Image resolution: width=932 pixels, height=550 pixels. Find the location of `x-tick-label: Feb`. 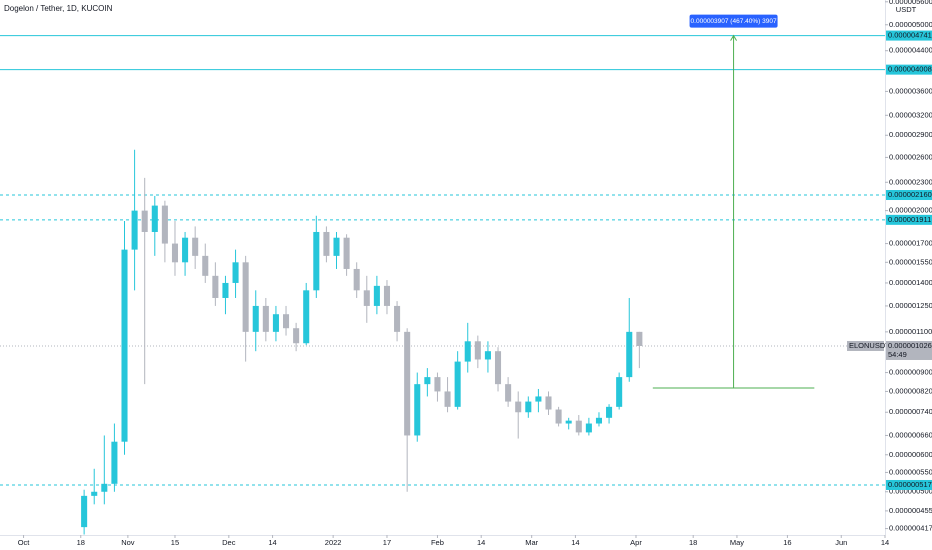

x-tick-label: Feb is located at coordinates (437, 542).